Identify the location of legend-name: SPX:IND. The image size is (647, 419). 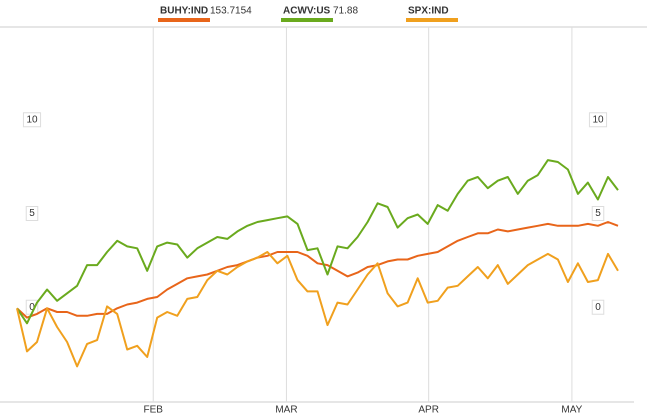
(428, 11).